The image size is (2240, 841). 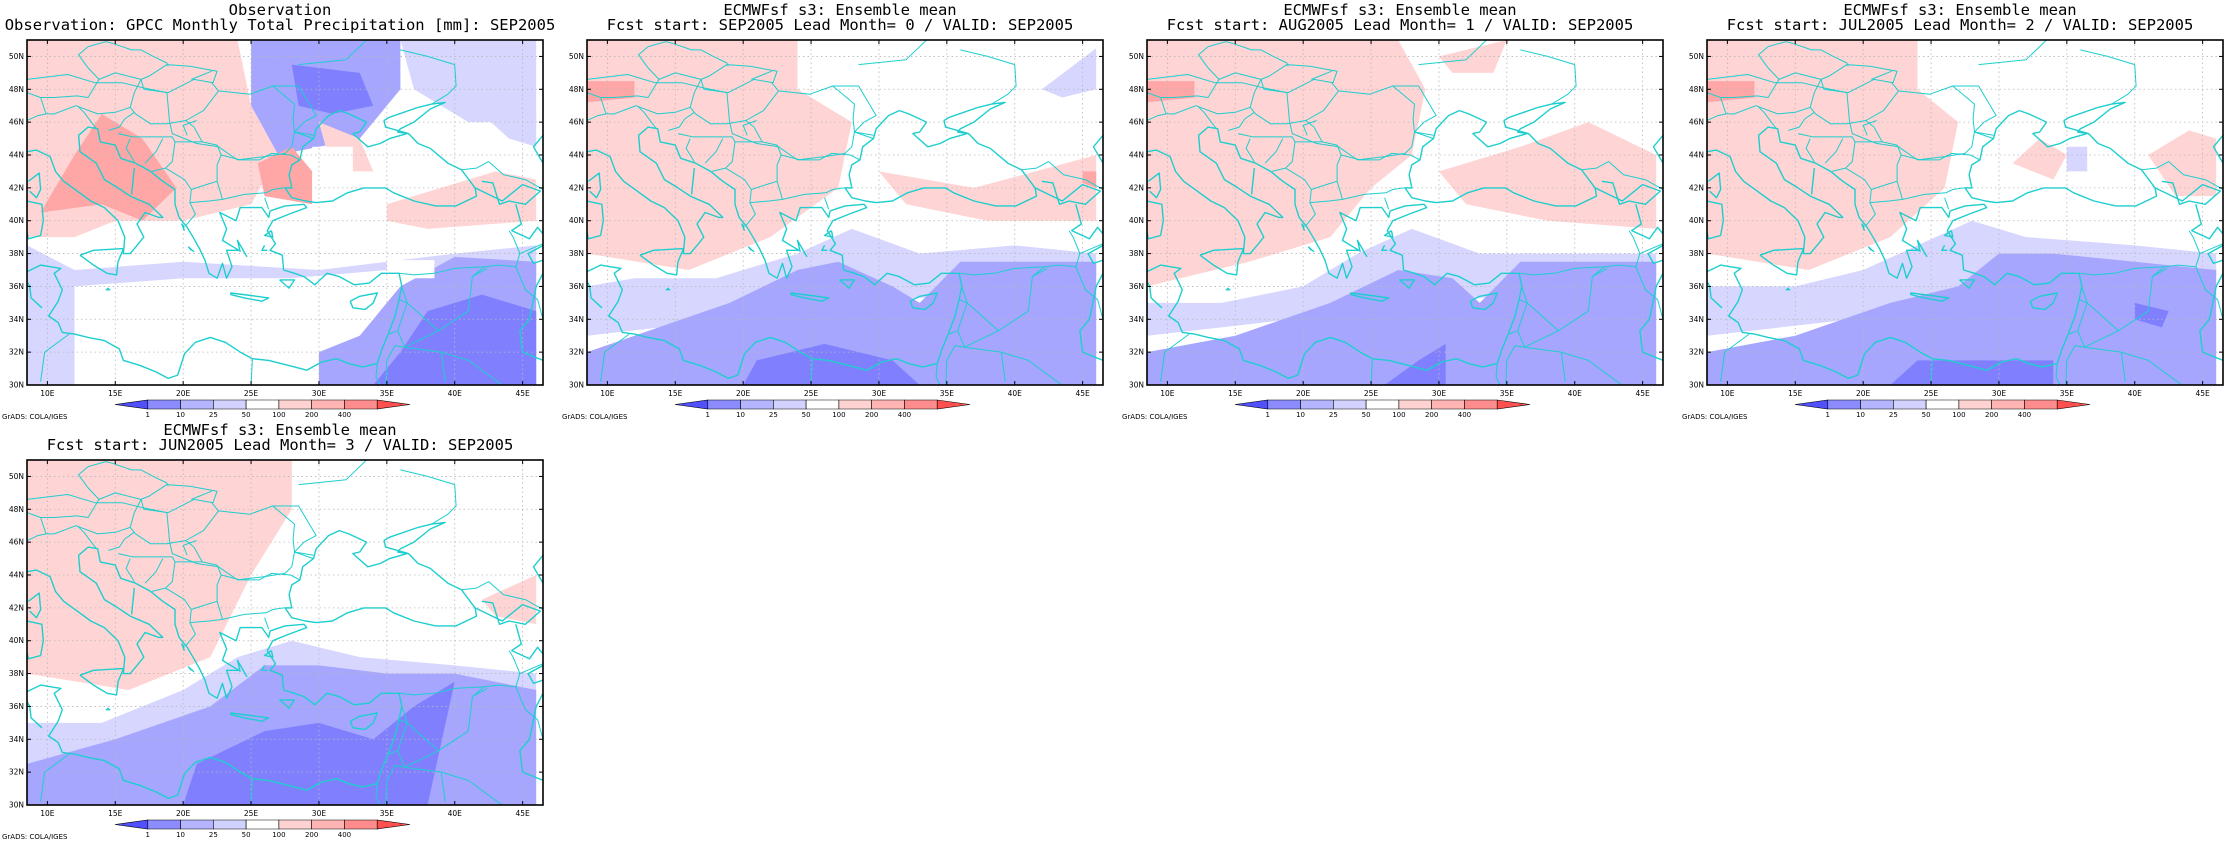 What do you see at coordinates (576, 187) in the screenshot?
I see `lat-tick-label: 42N` at bounding box center [576, 187].